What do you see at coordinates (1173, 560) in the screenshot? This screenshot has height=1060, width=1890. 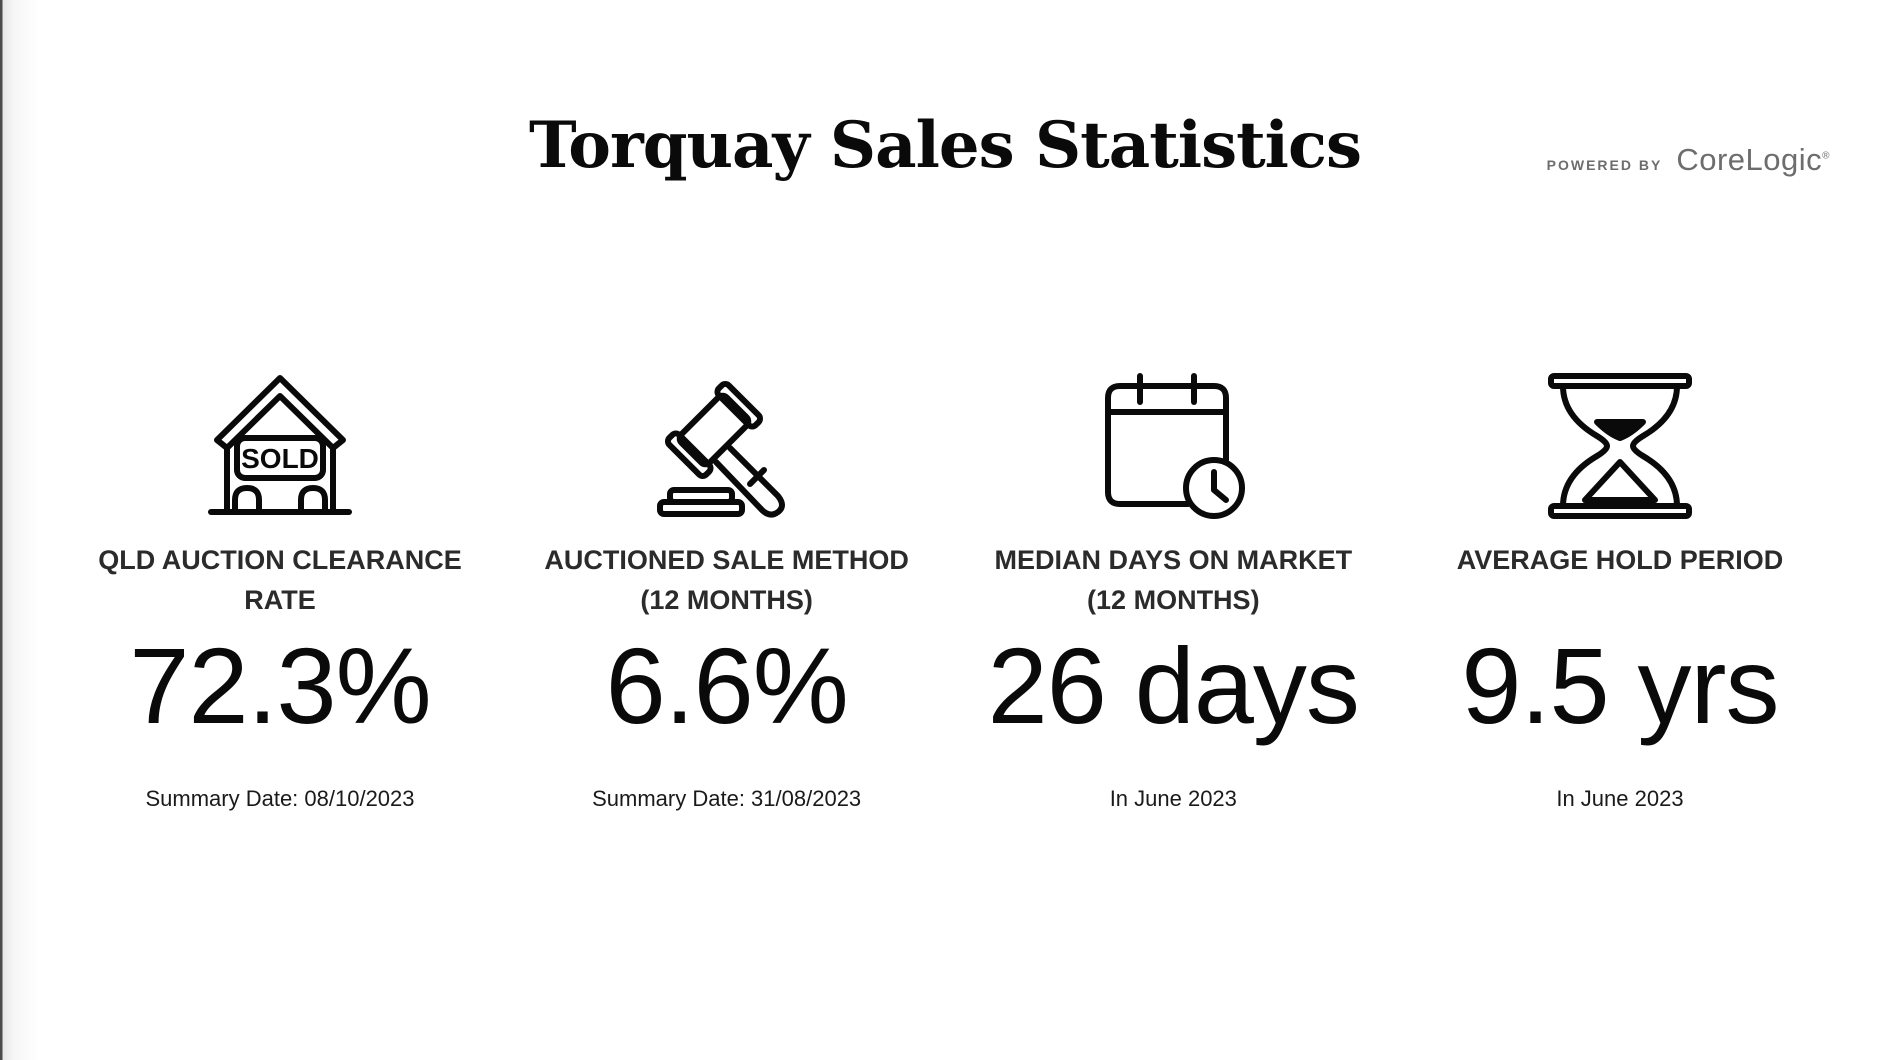 I see `stat-label-line1: MEDIAN DAYS ON MARKET` at bounding box center [1173, 560].